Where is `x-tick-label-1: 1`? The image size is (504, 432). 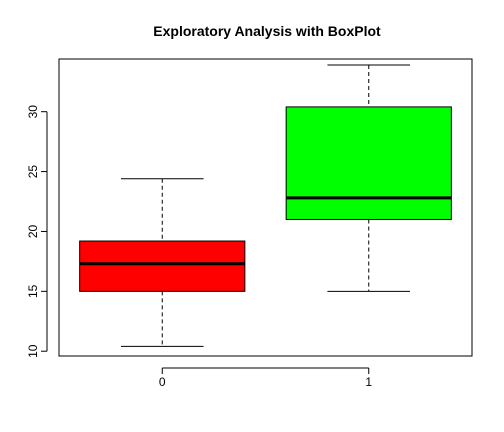
x-tick-label-1: 1 is located at coordinates (368, 382).